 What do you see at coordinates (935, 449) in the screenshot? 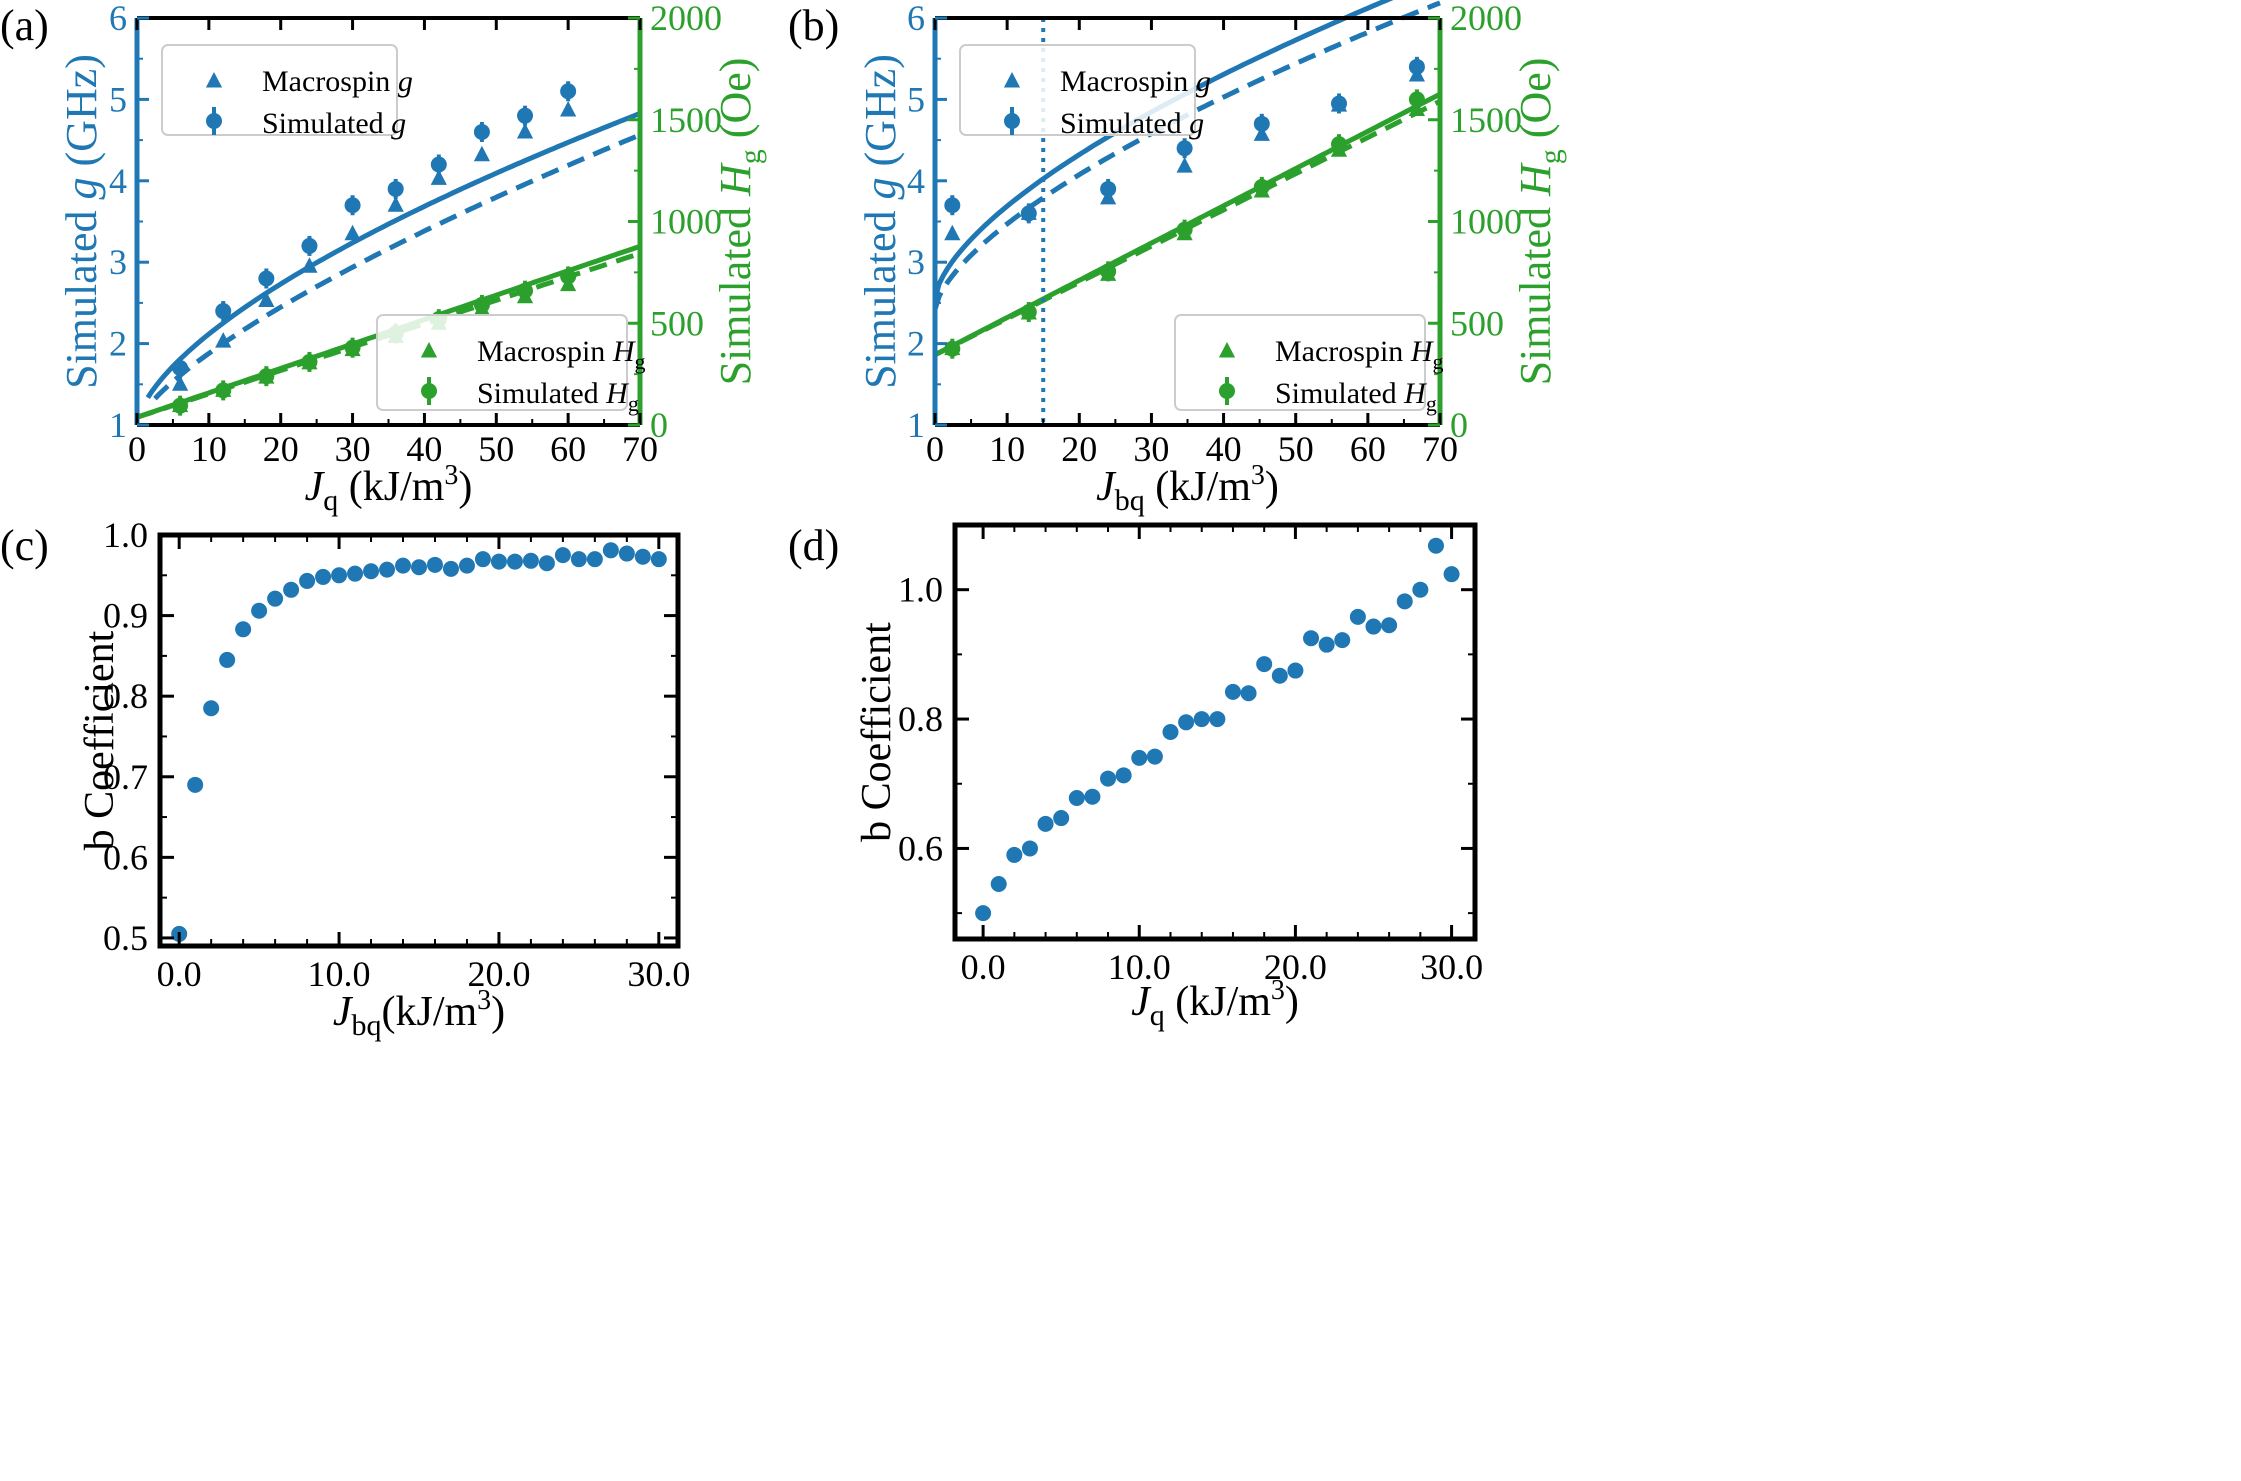
I see `x-tick-label: 0` at bounding box center [935, 449].